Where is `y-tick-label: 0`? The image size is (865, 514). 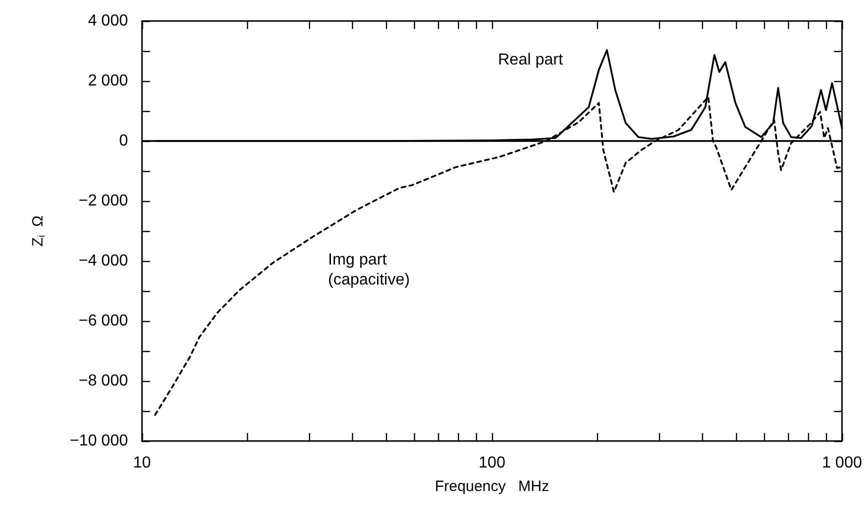
y-tick-label: 0 is located at coordinates (123, 141).